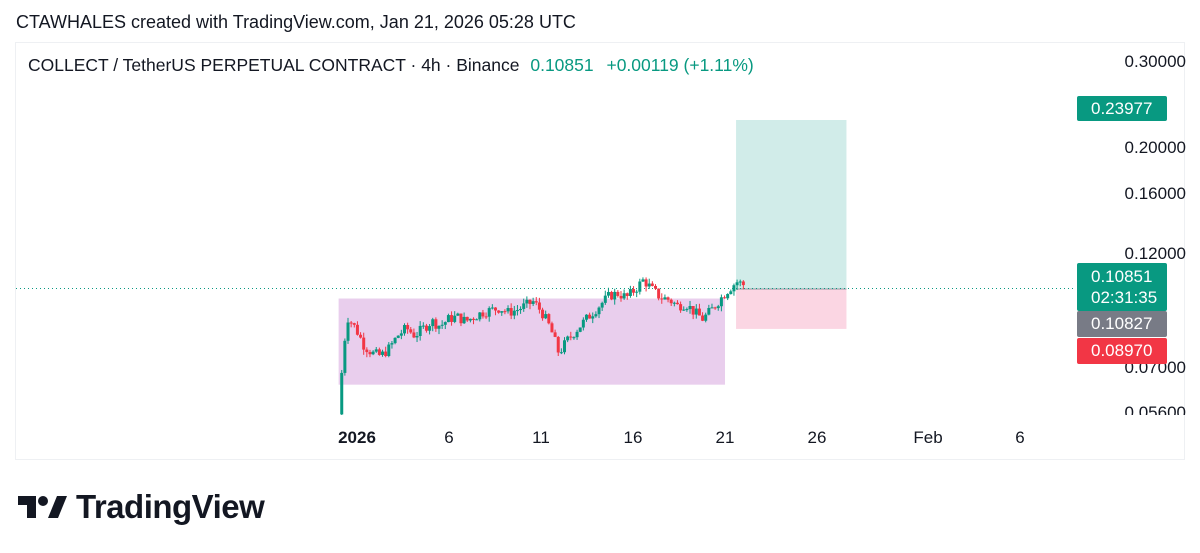 The image size is (1200, 553). What do you see at coordinates (1122, 351) in the screenshot?
I see `stop-price-tag: 0.08970` at bounding box center [1122, 351].